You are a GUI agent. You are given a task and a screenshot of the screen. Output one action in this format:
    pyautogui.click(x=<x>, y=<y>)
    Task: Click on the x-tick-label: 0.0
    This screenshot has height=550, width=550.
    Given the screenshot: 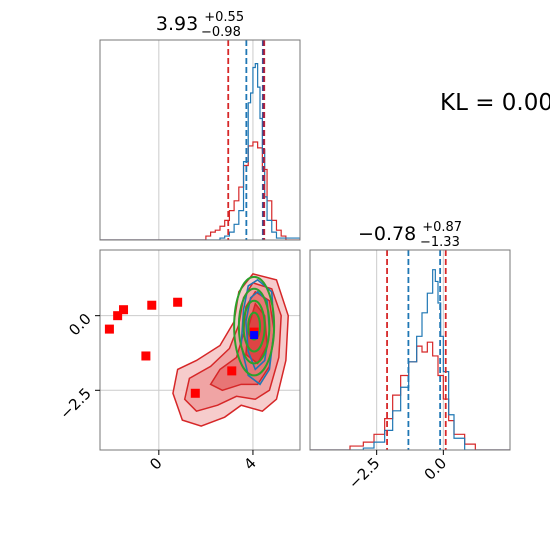 What is the action you would take?
    pyautogui.click(x=436, y=469)
    